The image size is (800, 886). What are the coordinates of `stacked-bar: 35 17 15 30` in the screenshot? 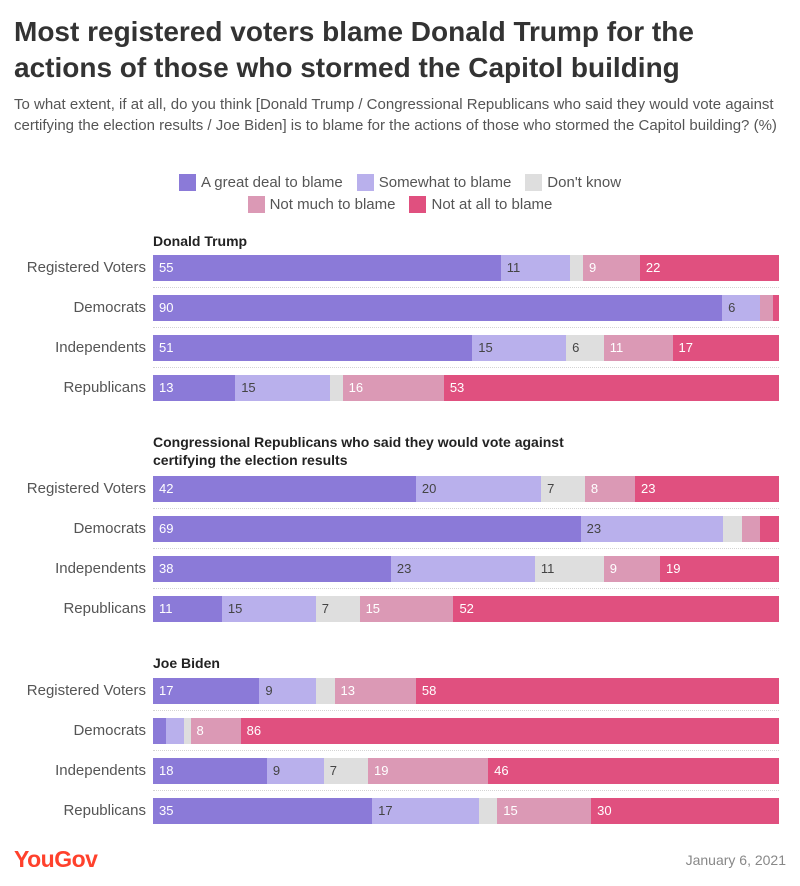 It's located at (466, 811).